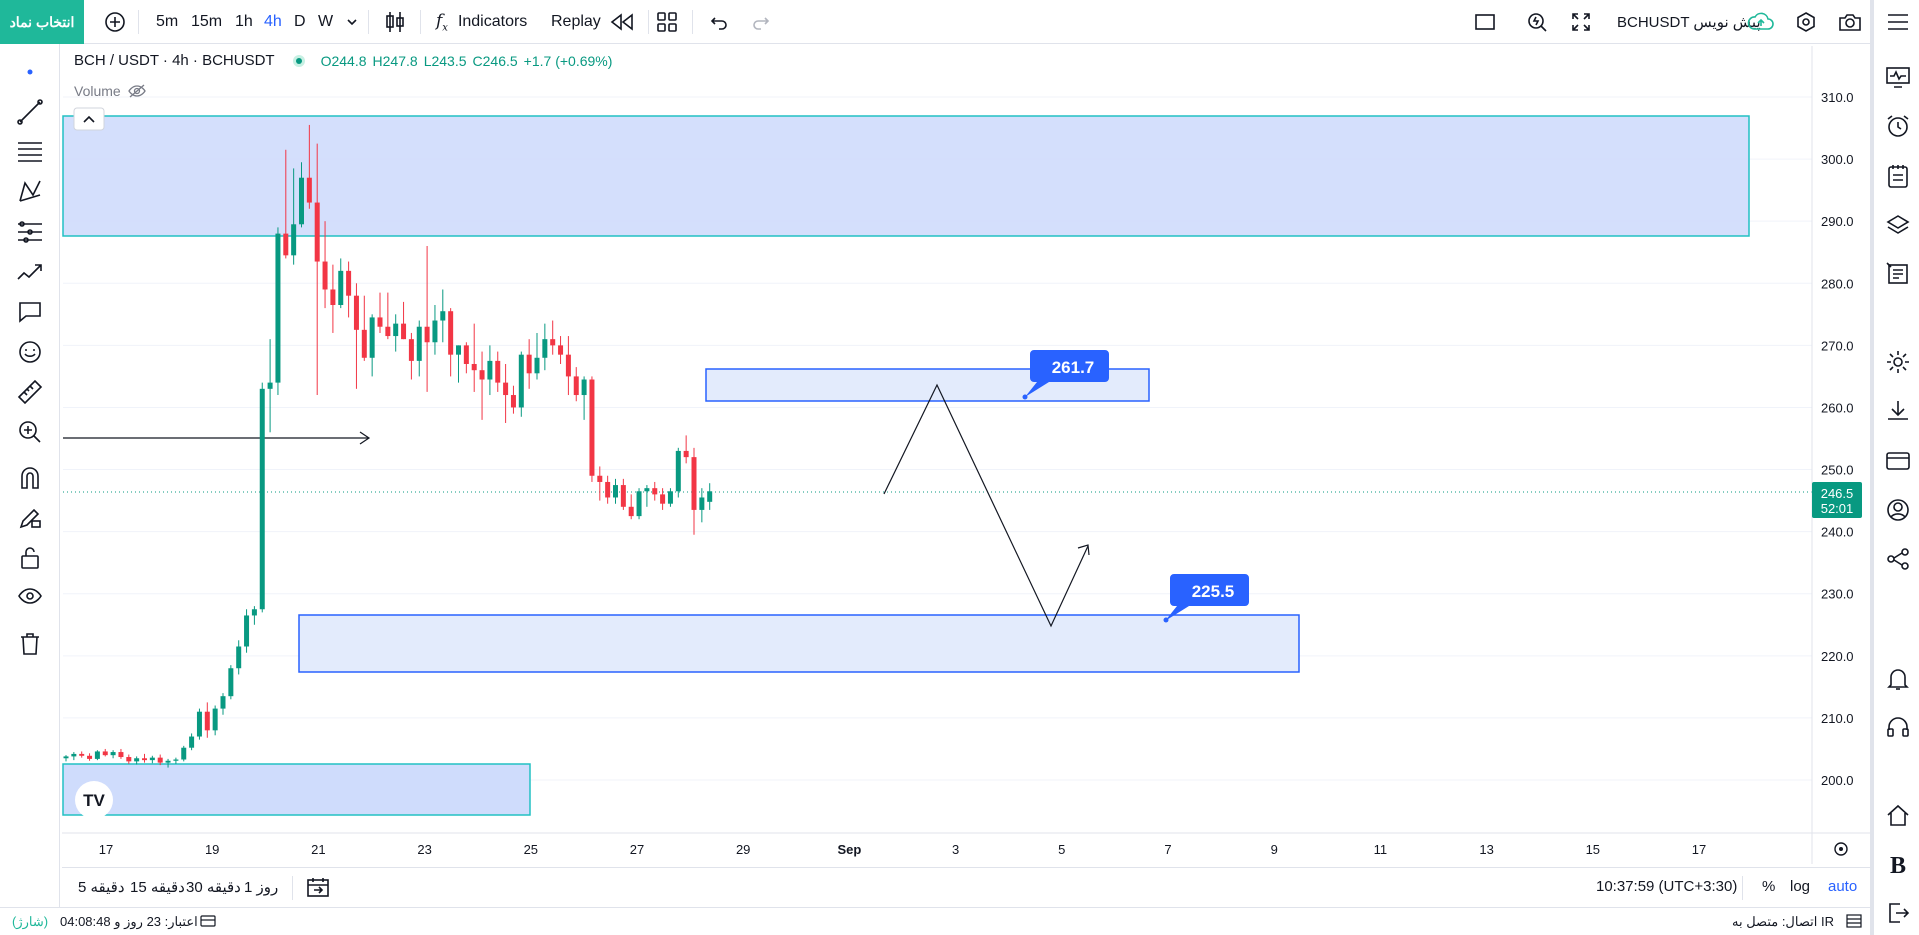 This screenshot has height=935, width=1919. What do you see at coordinates (1783, 921) in the screenshot?
I see `connection-status: اتصال: متصل به IR` at bounding box center [1783, 921].